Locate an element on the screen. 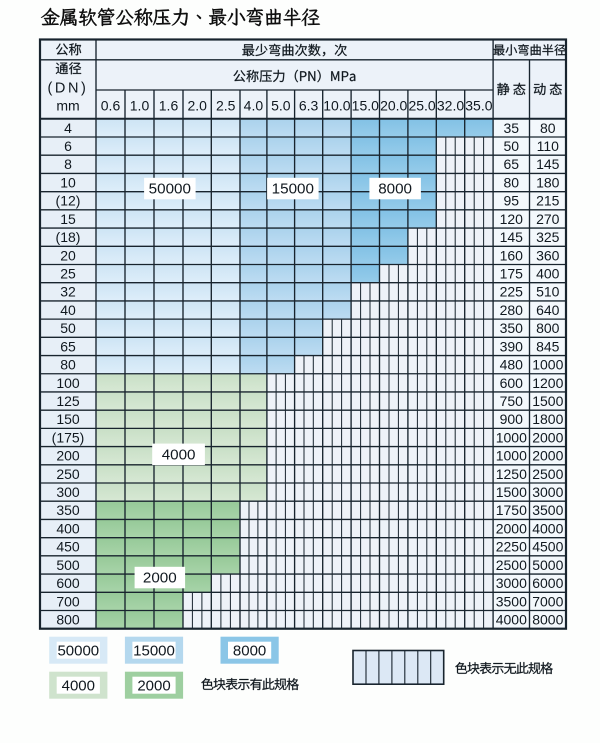 The width and height of the screenshot is (600, 743). svg-text: 500 is located at coordinates (68, 565).